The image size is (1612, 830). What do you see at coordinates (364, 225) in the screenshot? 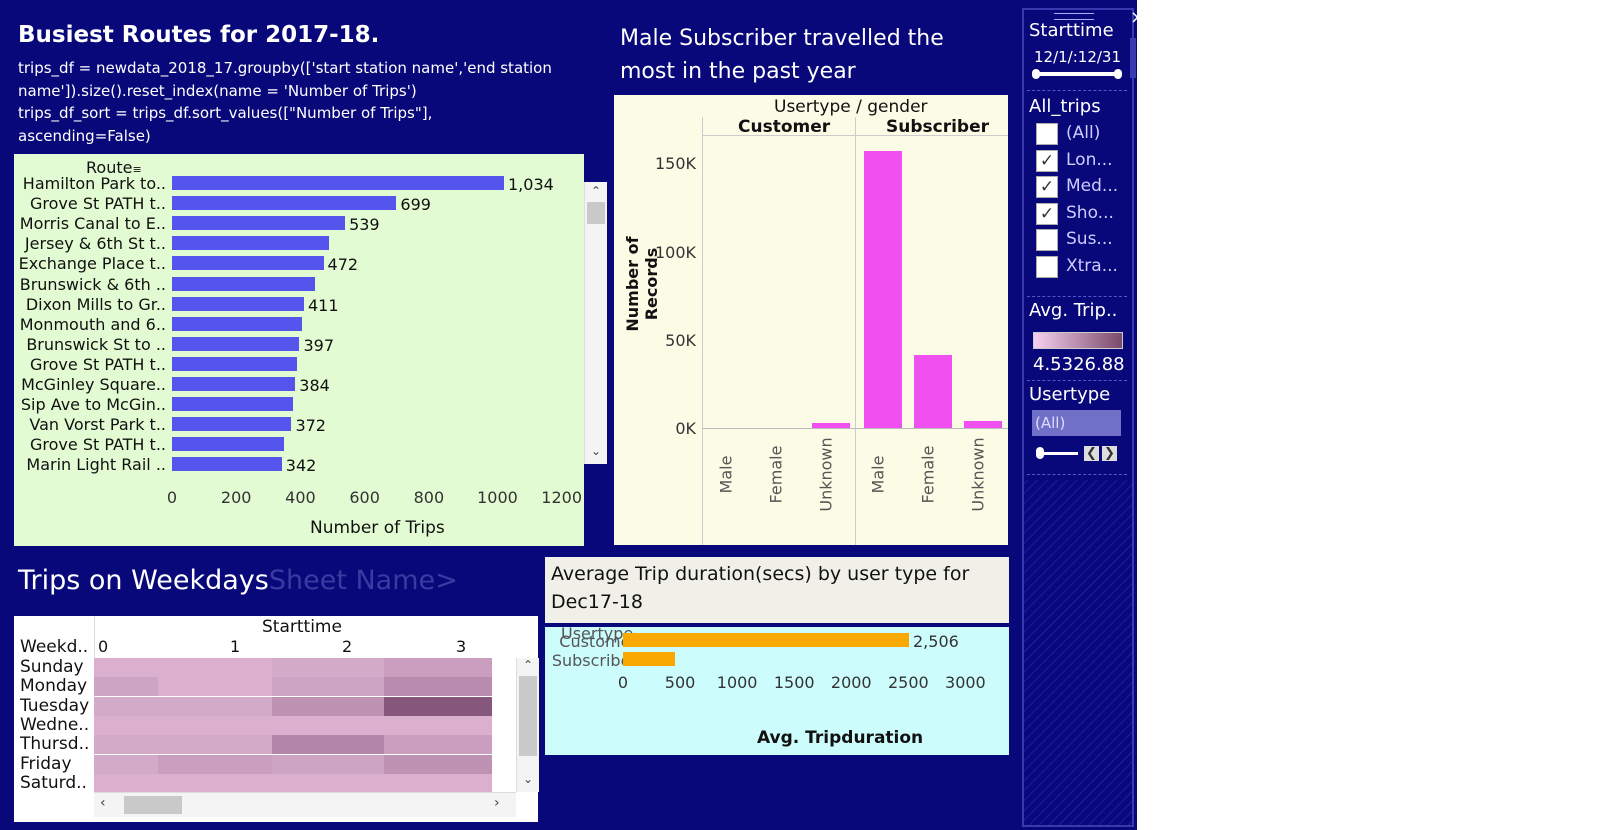
I see `route-value-label: 539` at bounding box center [364, 225].